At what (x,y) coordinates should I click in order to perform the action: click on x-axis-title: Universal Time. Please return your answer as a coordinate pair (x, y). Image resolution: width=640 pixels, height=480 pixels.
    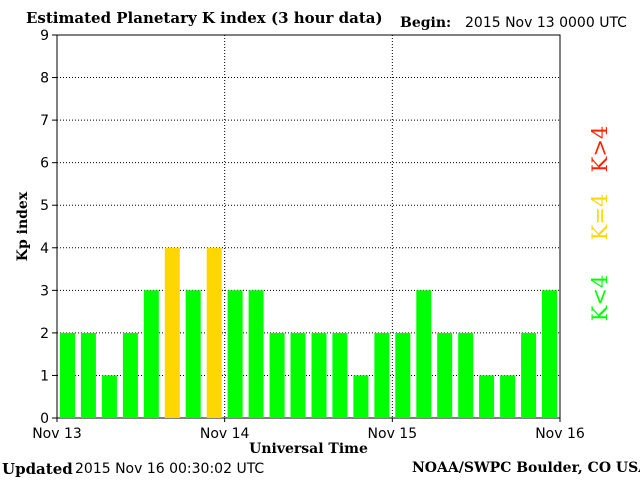
    Looking at the image, I should click on (308, 449).